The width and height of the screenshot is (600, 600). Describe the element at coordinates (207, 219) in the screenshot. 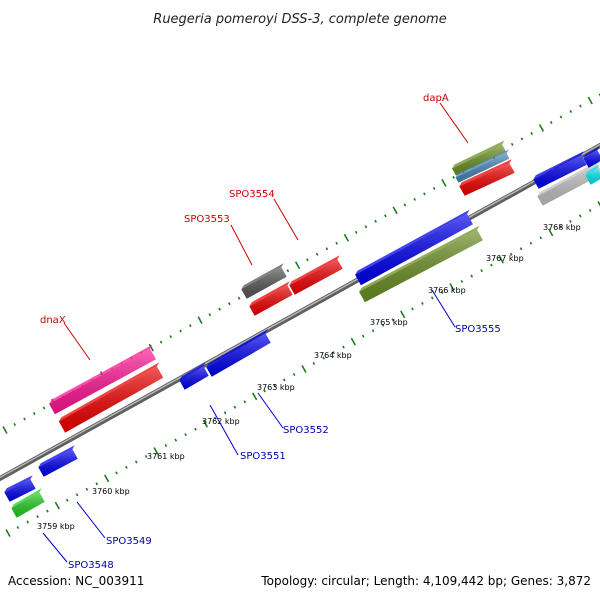

I see `gene-label-spo3553: SPO3553` at that location.